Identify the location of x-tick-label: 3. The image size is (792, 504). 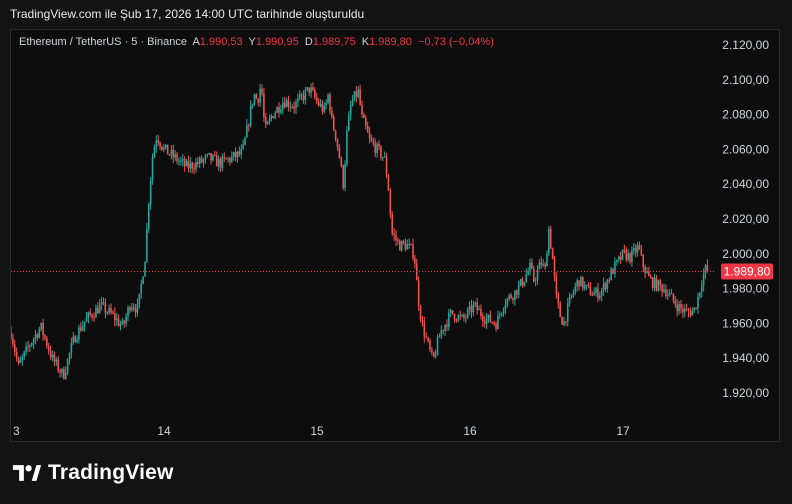
(16, 431).